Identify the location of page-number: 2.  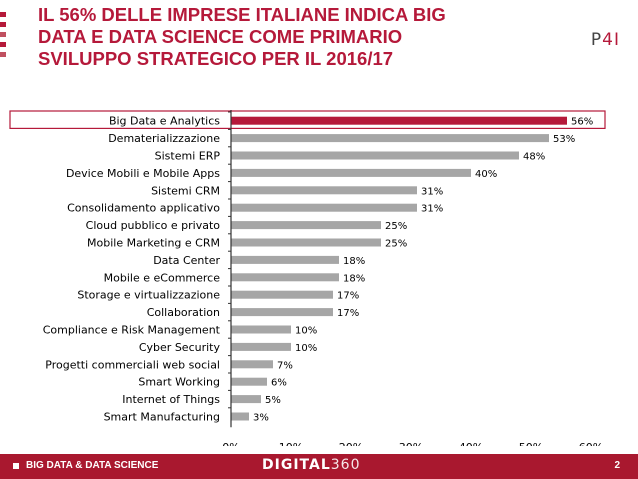
(617, 465).